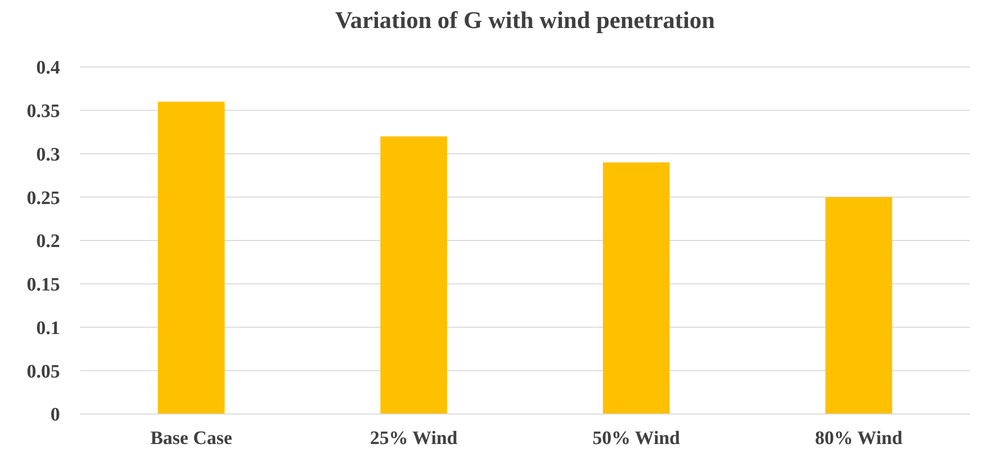  What do you see at coordinates (43, 371) in the screenshot?
I see `y-tick-label: 0.05` at bounding box center [43, 371].